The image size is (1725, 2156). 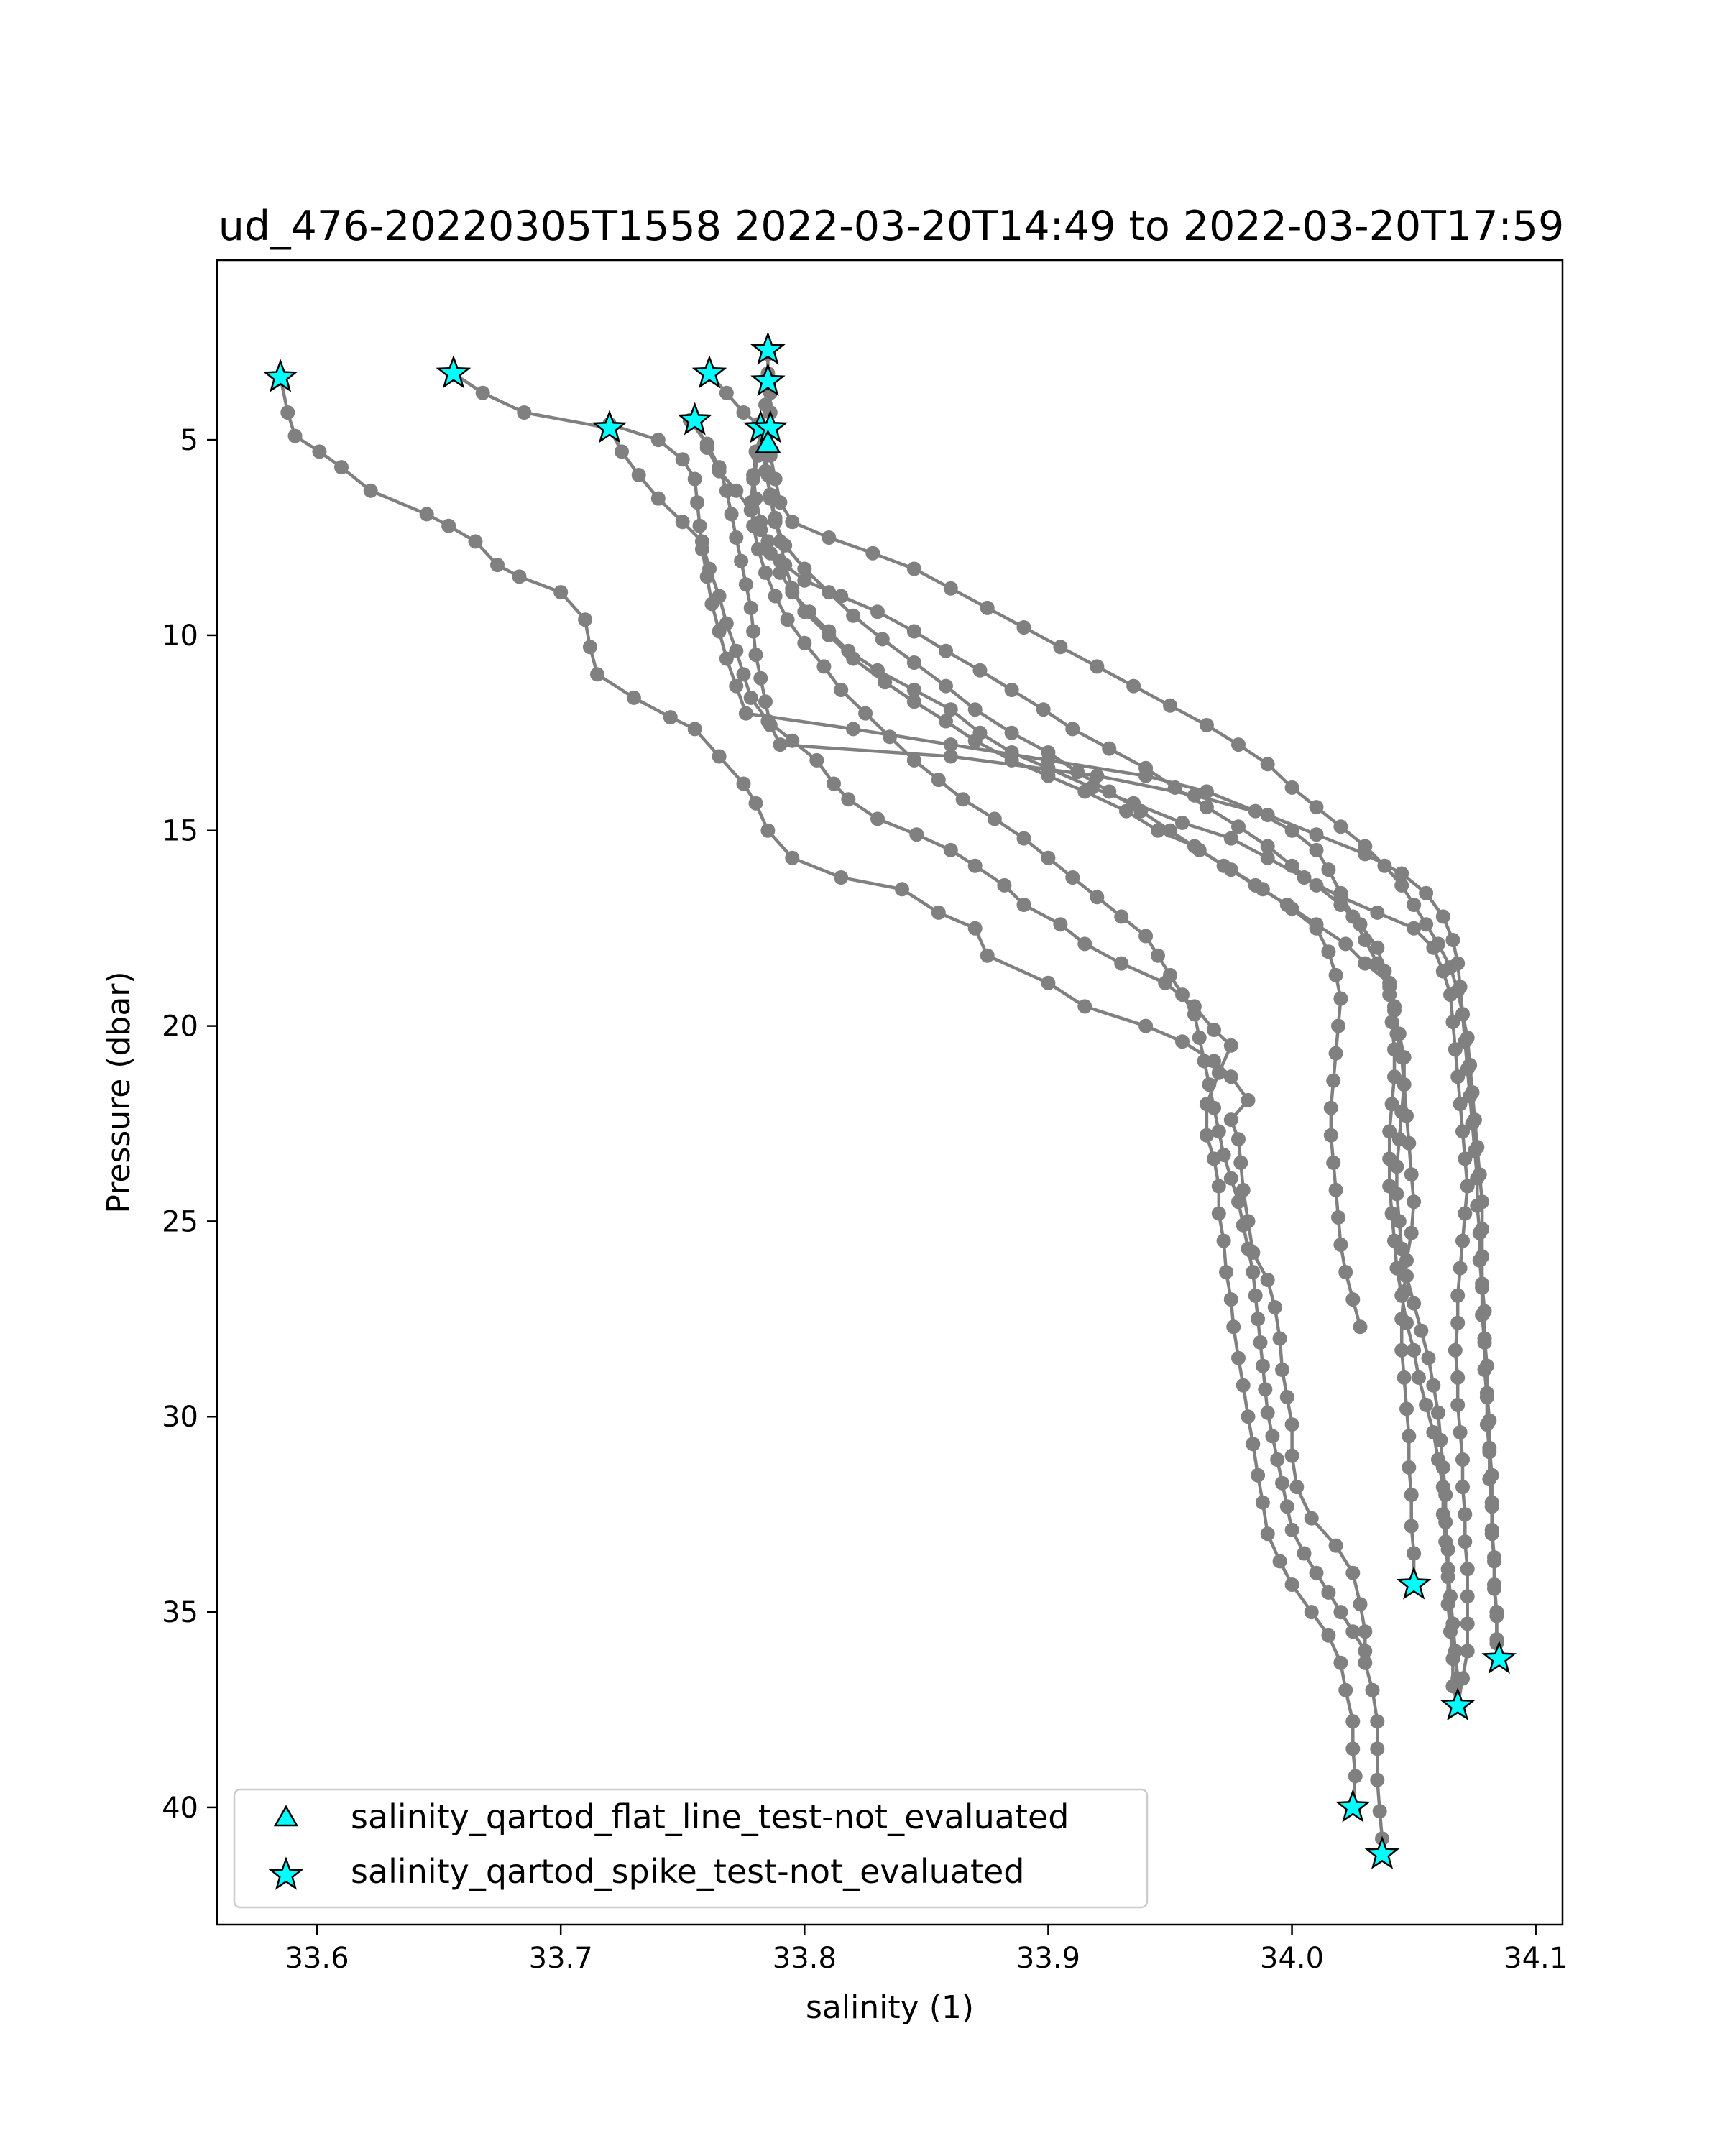 I want to click on legend-label-spike-test: salinity_qartod_spike_test-not_evaluated, so click(x=687, y=1871).